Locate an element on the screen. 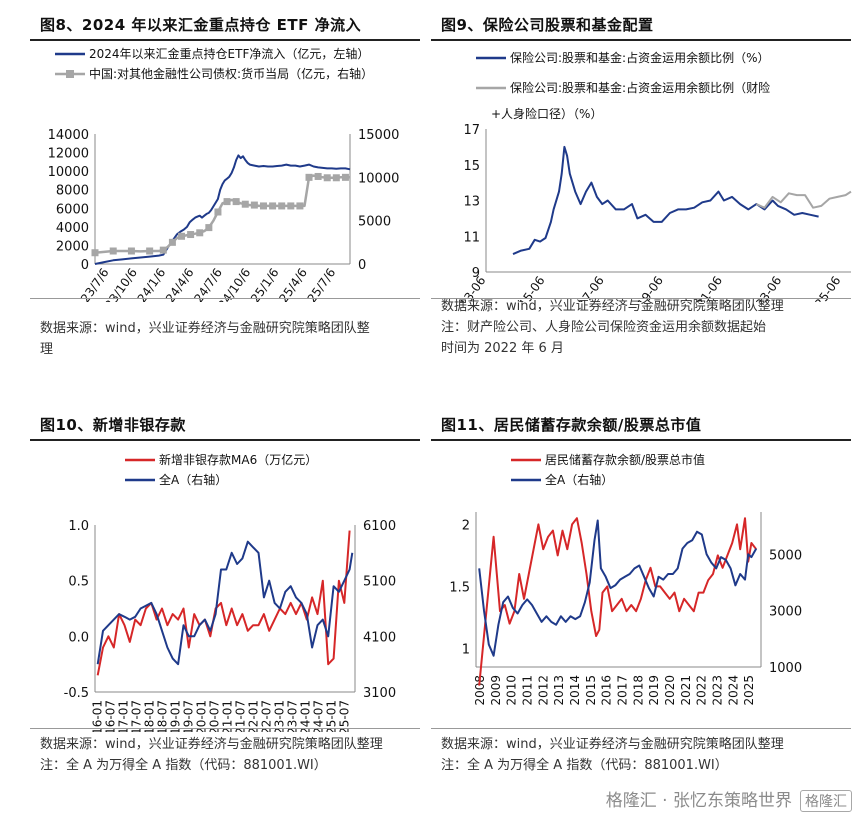 This screenshot has width=862, height=820. y-tick-label-right: 4100 is located at coordinates (379, 637).